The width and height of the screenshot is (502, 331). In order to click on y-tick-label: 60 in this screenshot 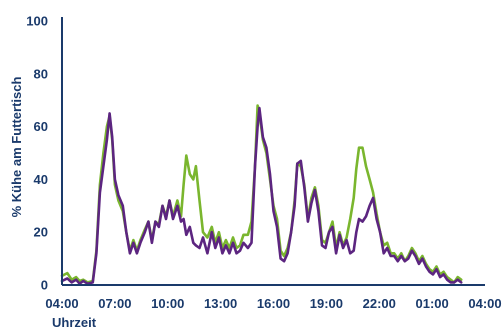, I will do `click(41, 126)`.